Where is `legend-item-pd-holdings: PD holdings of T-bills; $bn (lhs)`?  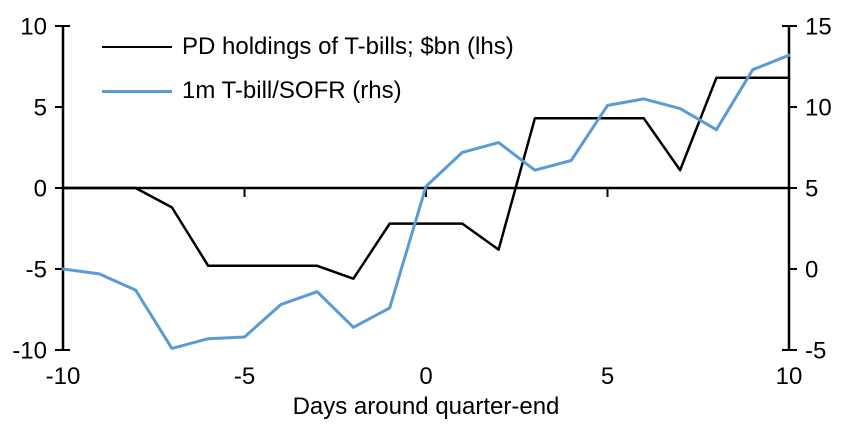
legend-item-pd-holdings: PD holdings of T-bills; $bn (lhs) is located at coordinates (308, 47).